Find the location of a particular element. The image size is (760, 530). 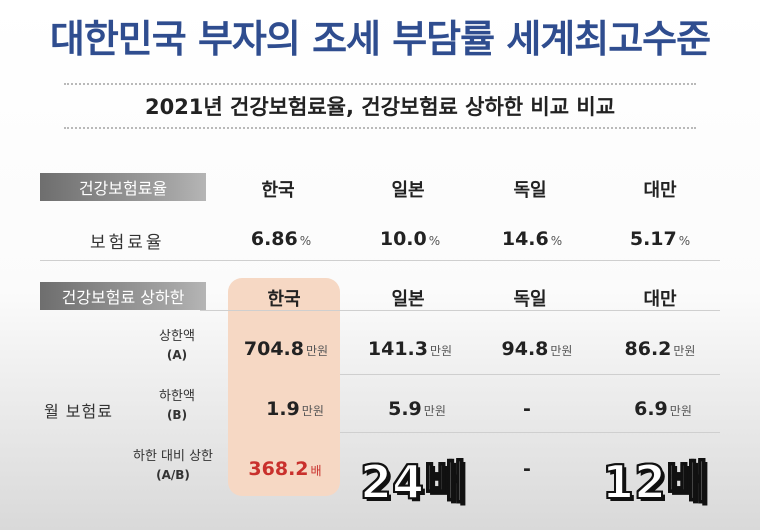

rate-korea: 6.86% is located at coordinates (281, 239).